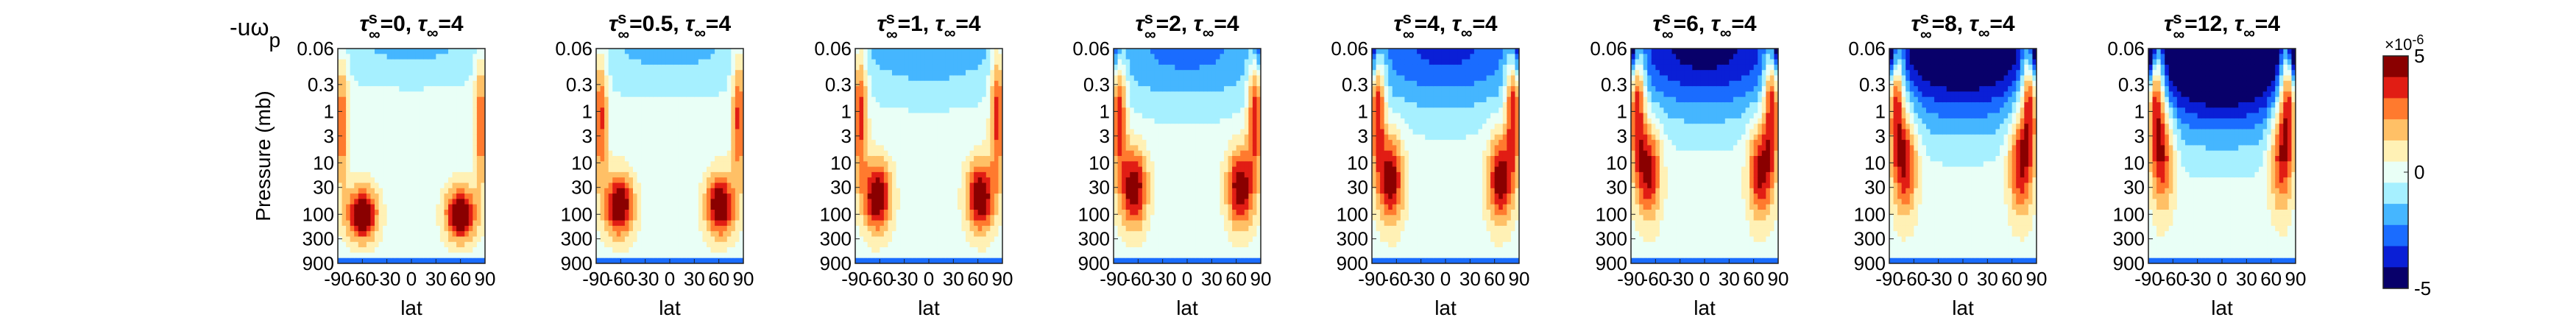 Image resolution: width=2576 pixels, height=334 pixels. I want to click on title-tau-s-symbol: τ, so click(614, 24).